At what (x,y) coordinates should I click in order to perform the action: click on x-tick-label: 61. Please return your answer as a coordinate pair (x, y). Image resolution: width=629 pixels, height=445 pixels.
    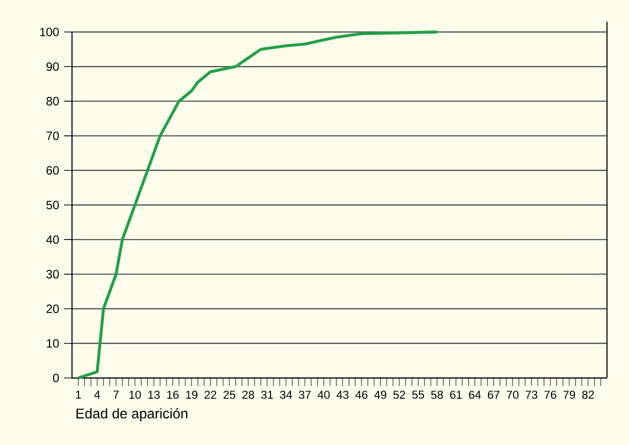
    Looking at the image, I should click on (456, 394).